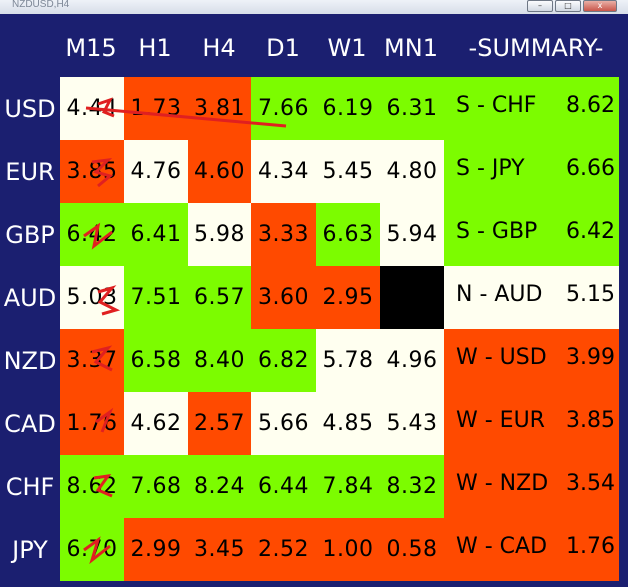 The height and width of the screenshot is (587, 628). What do you see at coordinates (219, 423) in the screenshot?
I see `strength-cell-cad-h4: 2.57` at bounding box center [219, 423].